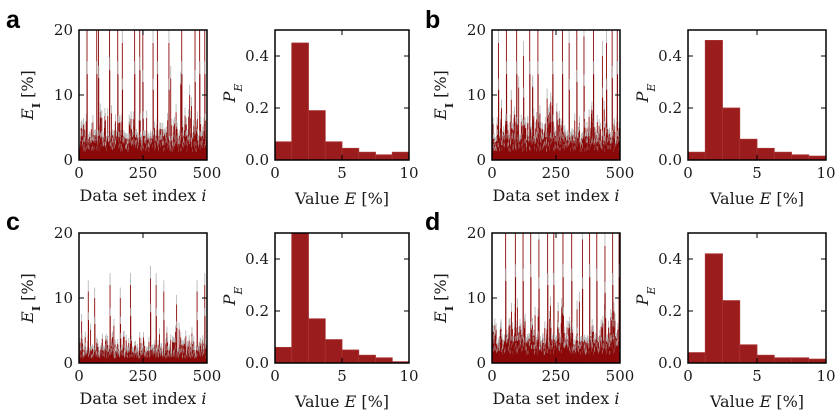  I want to click on y-tick-label: 0, so click(68, 160).